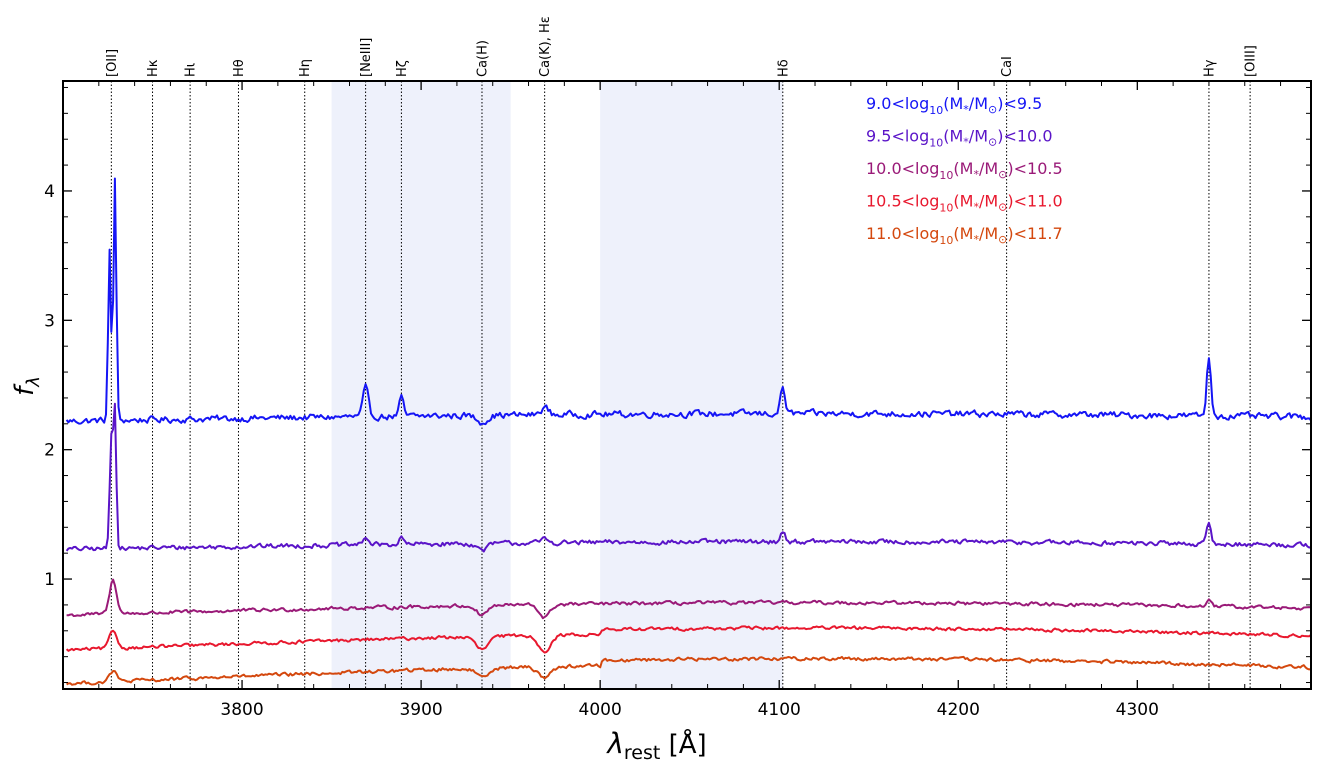 This screenshot has width=1327, height=762. Describe the element at coordinates (1024, 136) in the screenshot. I see `legend-entry-text: )<10.0` at that location.